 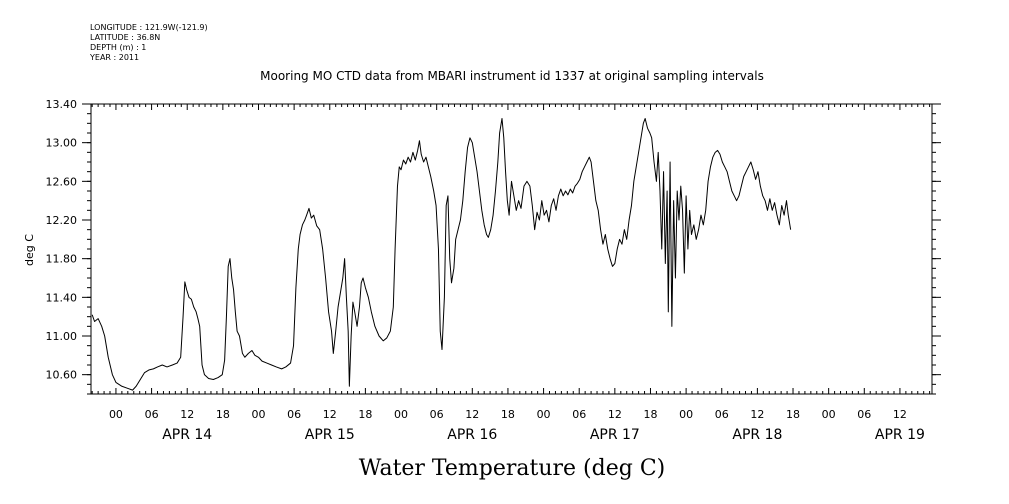 I want to click on y-tick-label: 13.00, so click(x=62, y=143).